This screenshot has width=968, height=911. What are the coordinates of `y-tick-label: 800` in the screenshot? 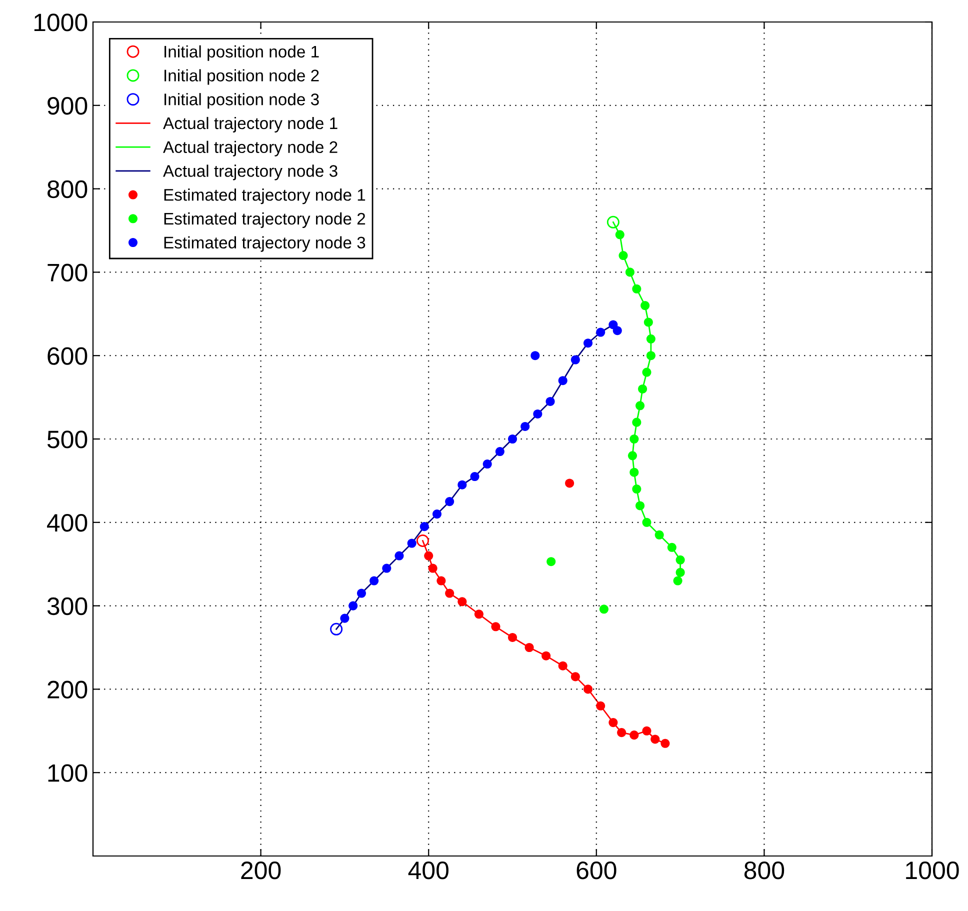 It's located at (68, 189).